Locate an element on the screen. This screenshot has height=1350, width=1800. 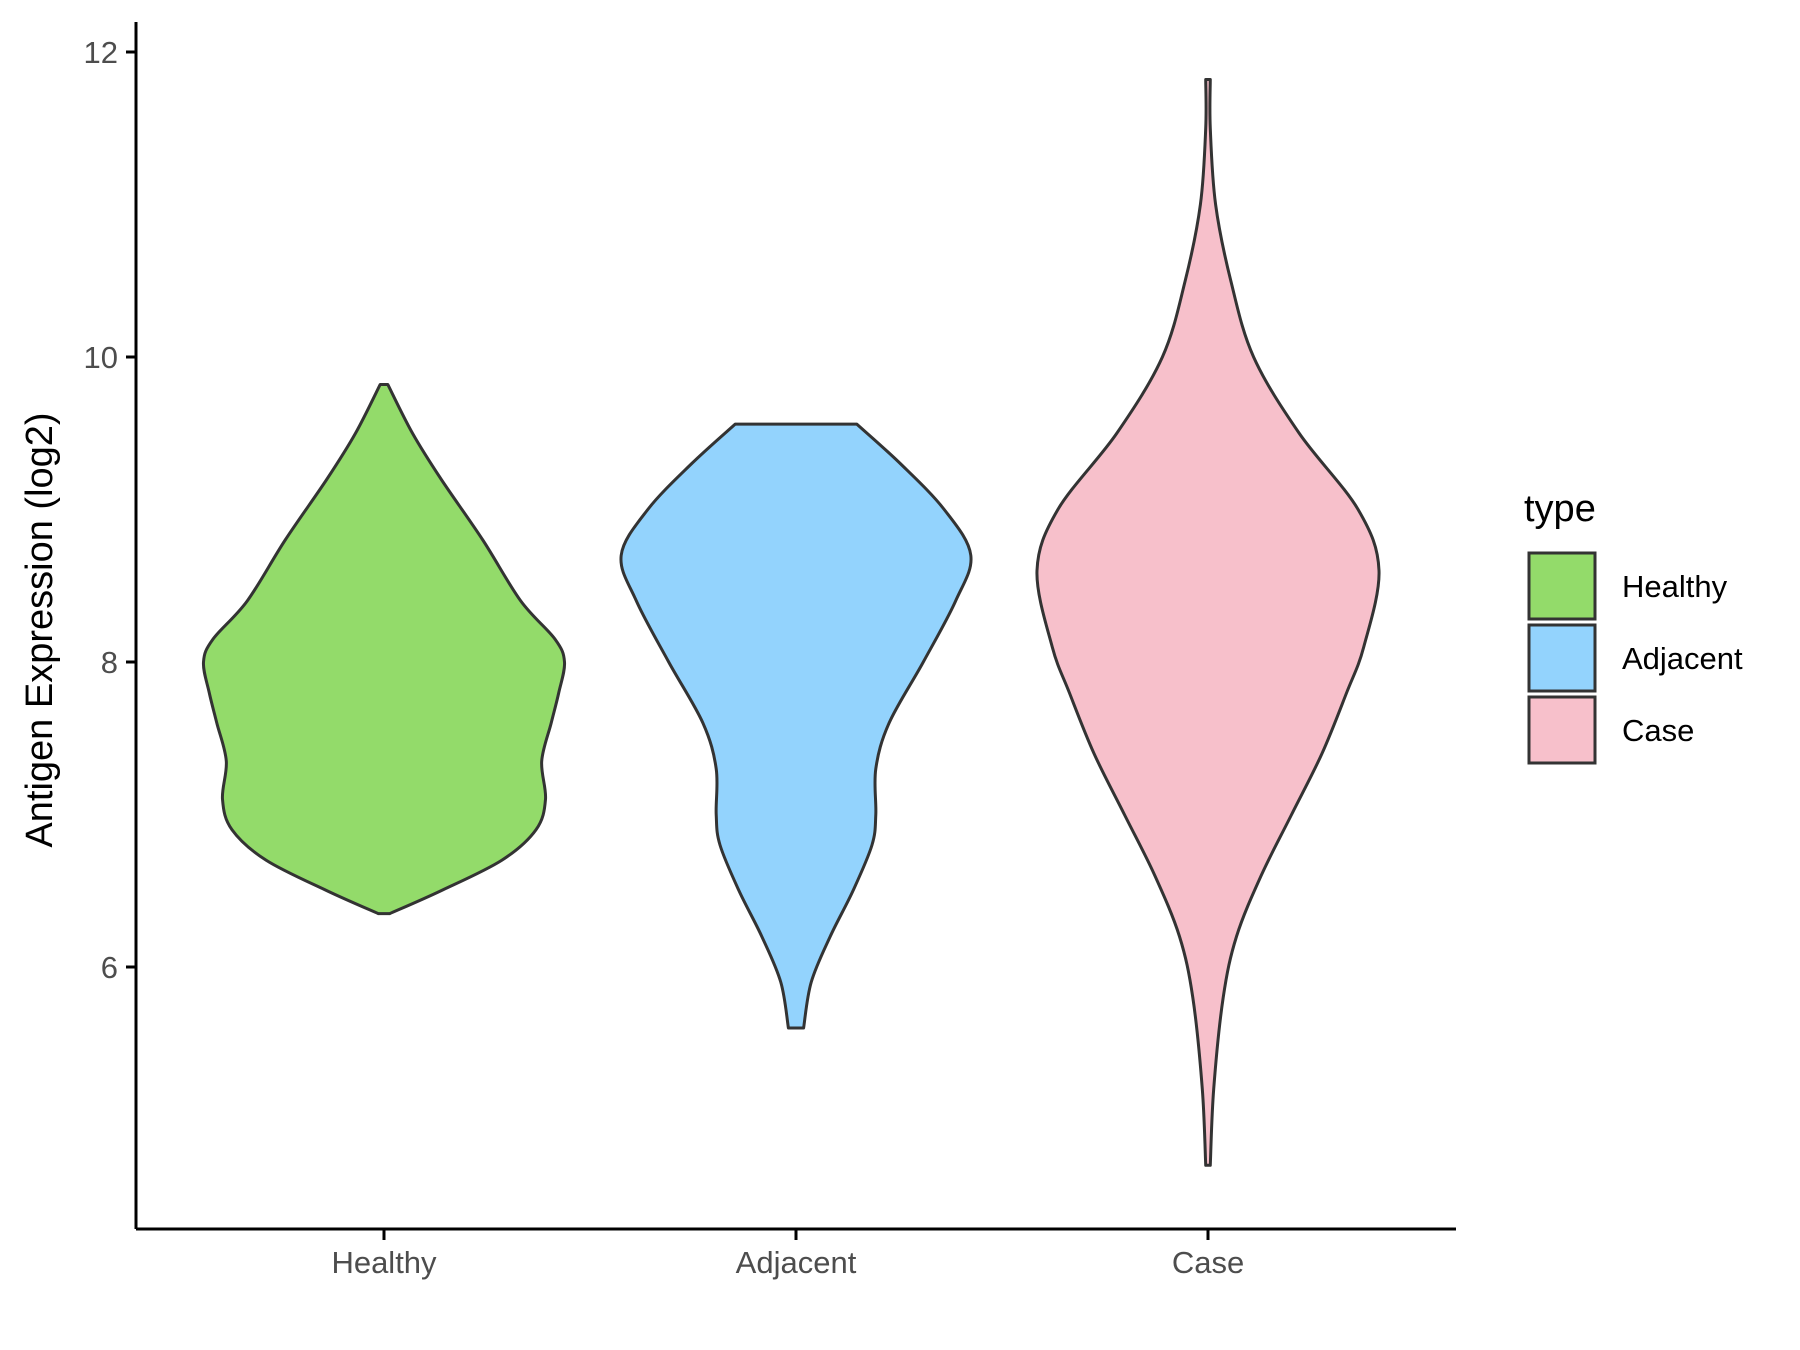
x-ticks: Healthy Adjacent Case is located at coordinates (787, 1254).